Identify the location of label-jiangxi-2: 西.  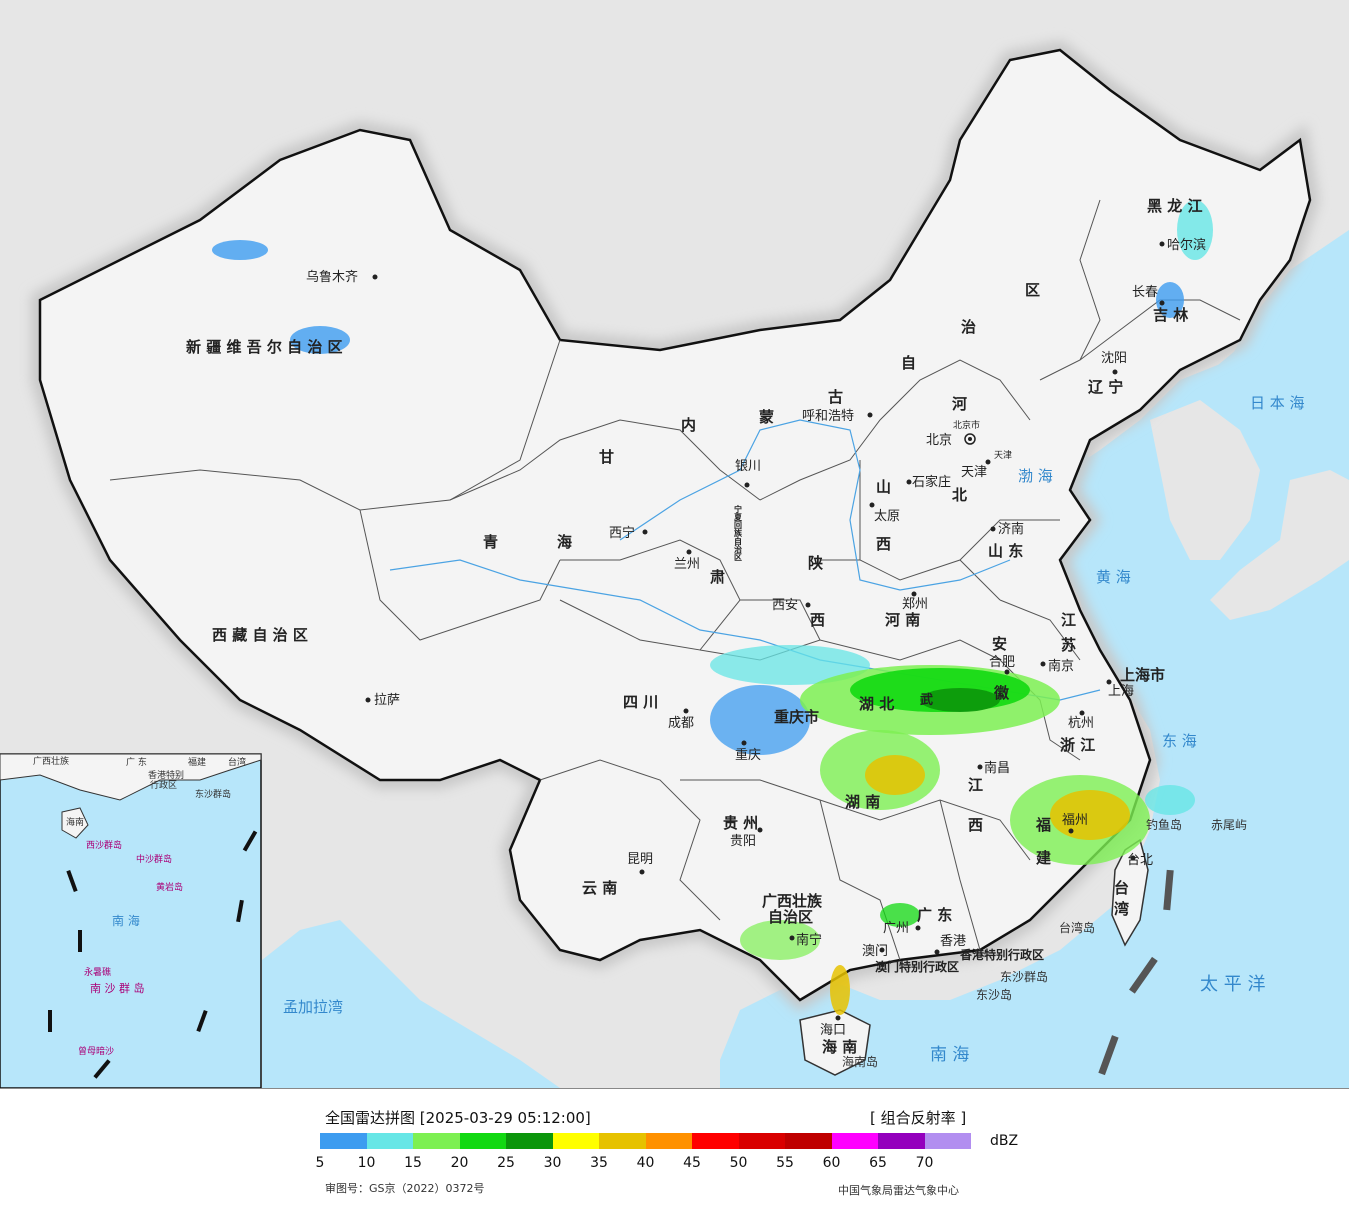
(975, 825).